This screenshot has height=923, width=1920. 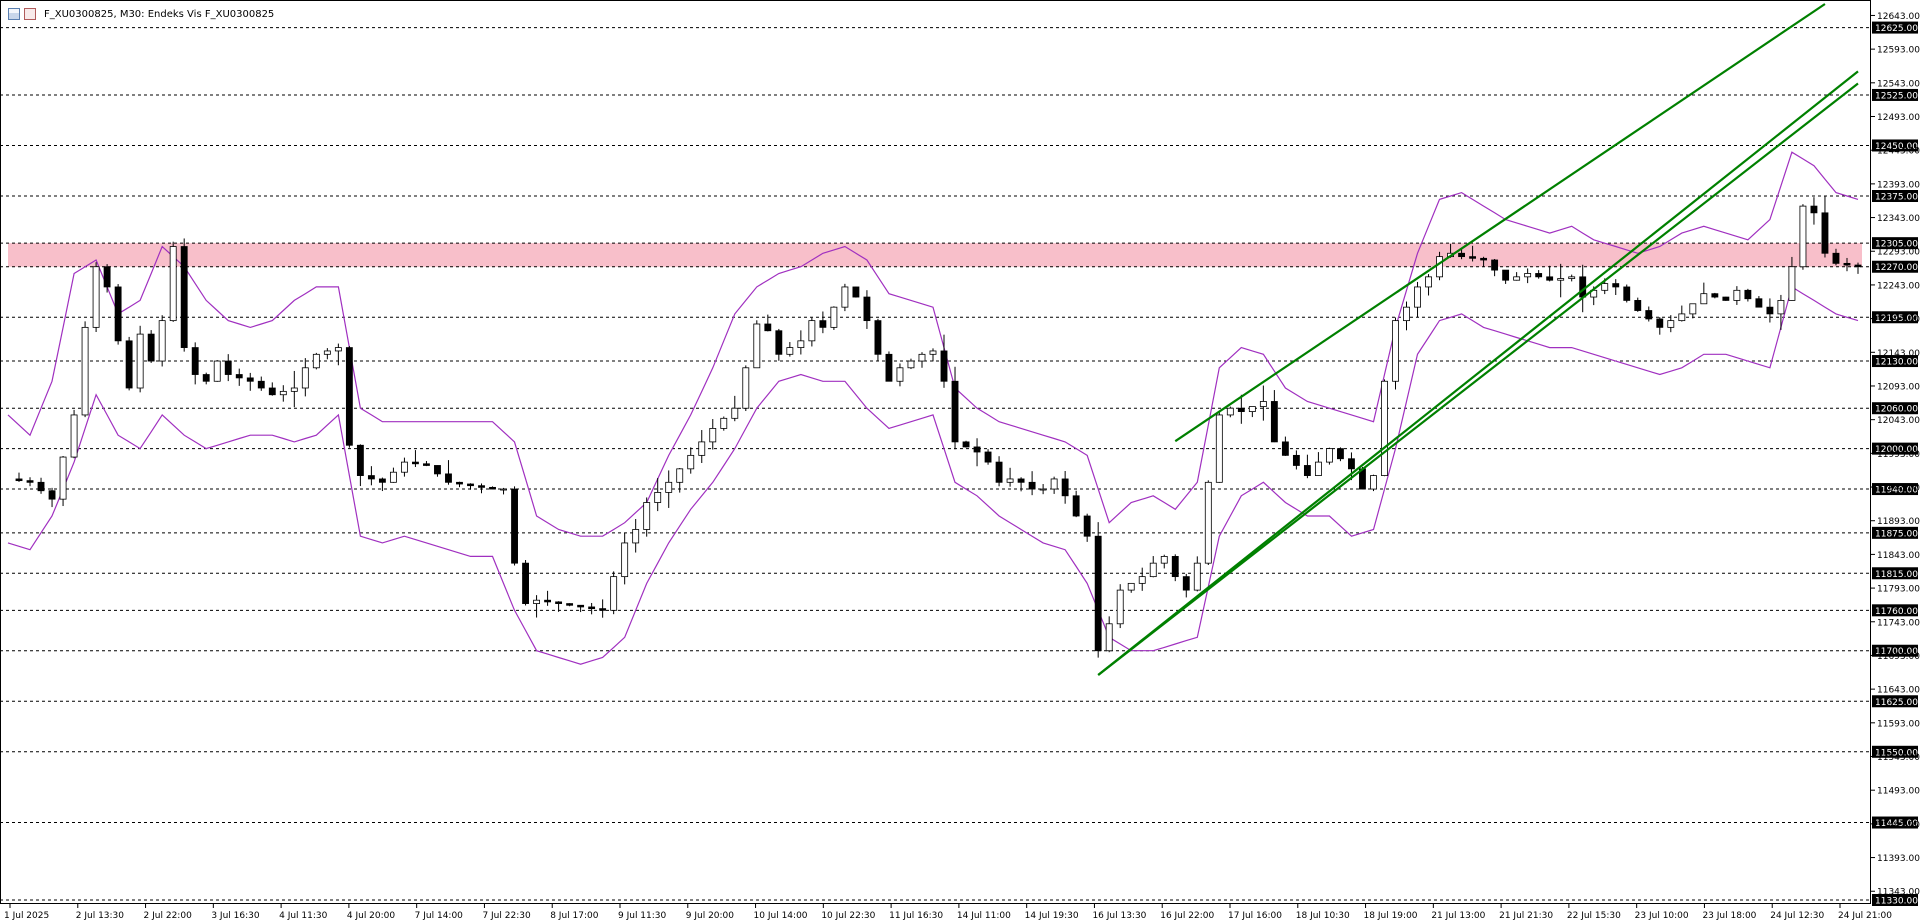 I want to click on level-label: 12195.00, so click(x=1896, y=319).